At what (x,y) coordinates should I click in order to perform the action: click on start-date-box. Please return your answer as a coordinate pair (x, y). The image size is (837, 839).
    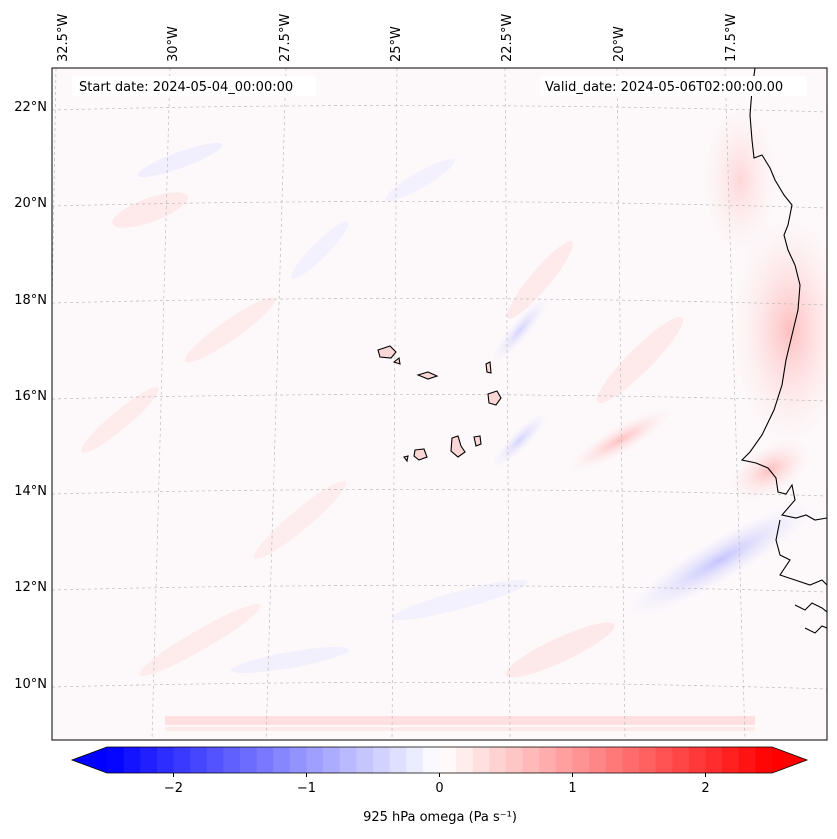
    Looking at the image, I should click on (194, 86).